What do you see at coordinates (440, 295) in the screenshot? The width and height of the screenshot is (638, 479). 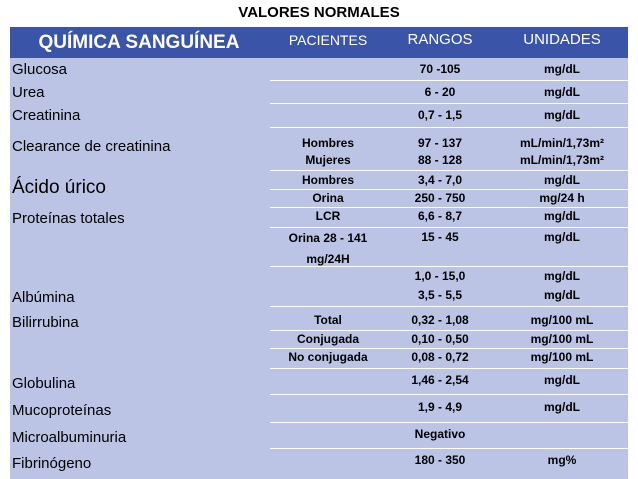 I see `range: 3,5 - 5,5` at bounding box center [440, 295].